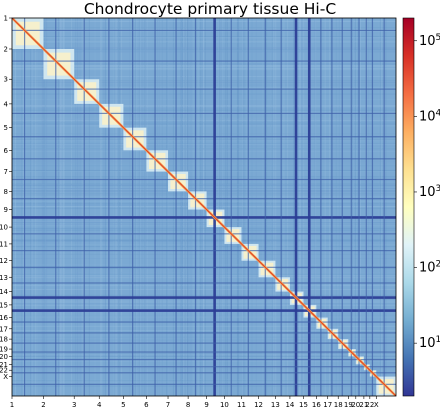 The height and width of the screenshot is (412, 440). Describe the element at coordinates (241, 405) in the screenshot. I see `x-tick-label-11: 11` at that location.